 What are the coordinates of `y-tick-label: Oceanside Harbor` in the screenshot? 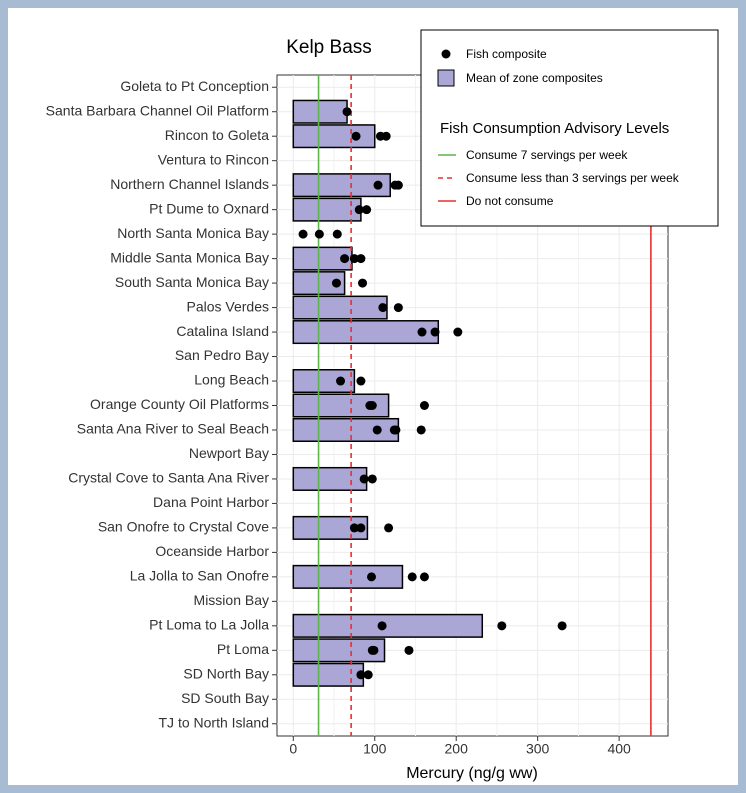 It's located at (212, 551).